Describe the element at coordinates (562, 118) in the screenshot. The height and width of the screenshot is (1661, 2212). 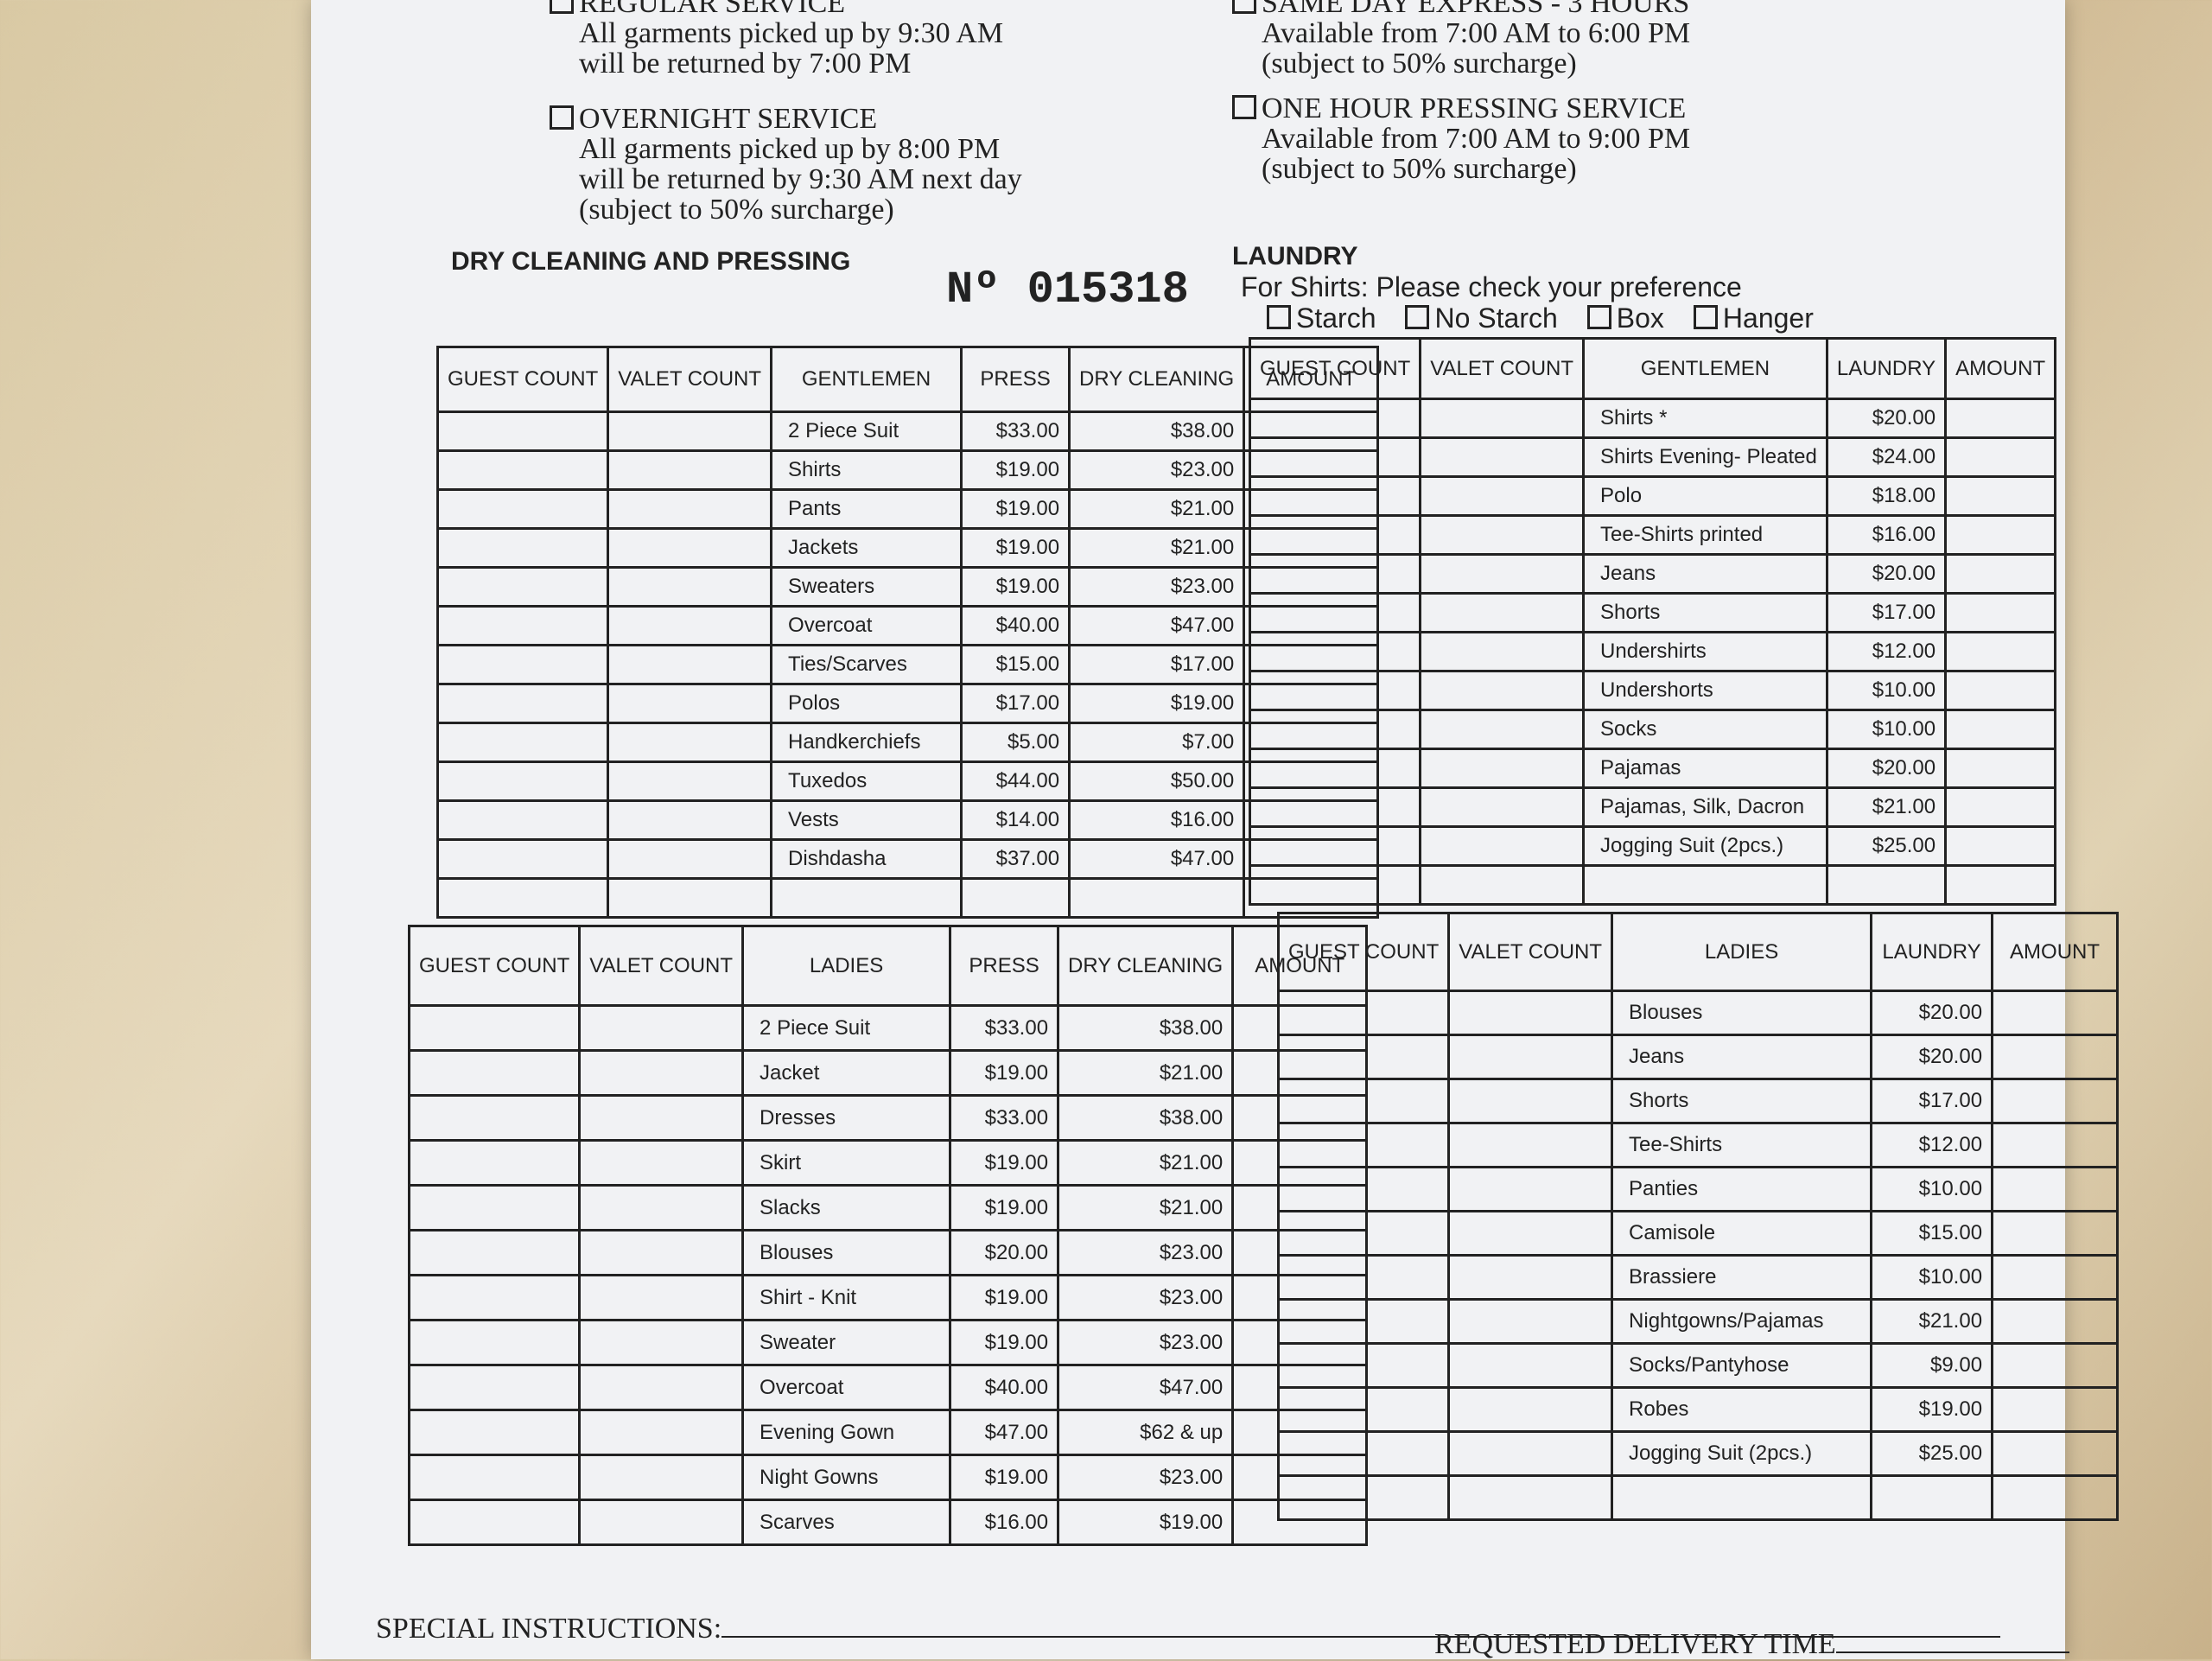
I see `checkbox` at that location.